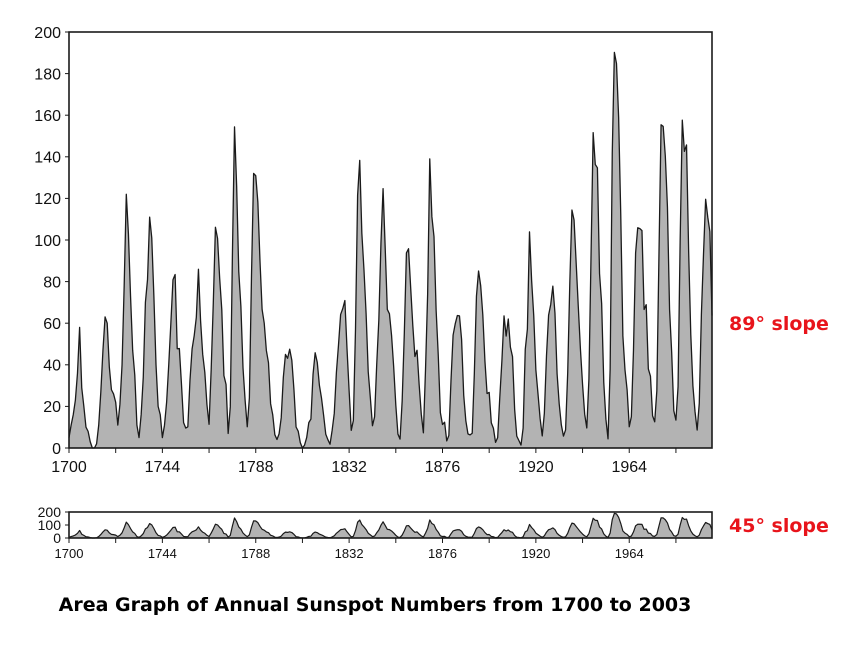 The image size is (854, 651). Describe the element at coordinates (47, 199) in the screenshot. I see `main-ytick-label: 120` at that location.